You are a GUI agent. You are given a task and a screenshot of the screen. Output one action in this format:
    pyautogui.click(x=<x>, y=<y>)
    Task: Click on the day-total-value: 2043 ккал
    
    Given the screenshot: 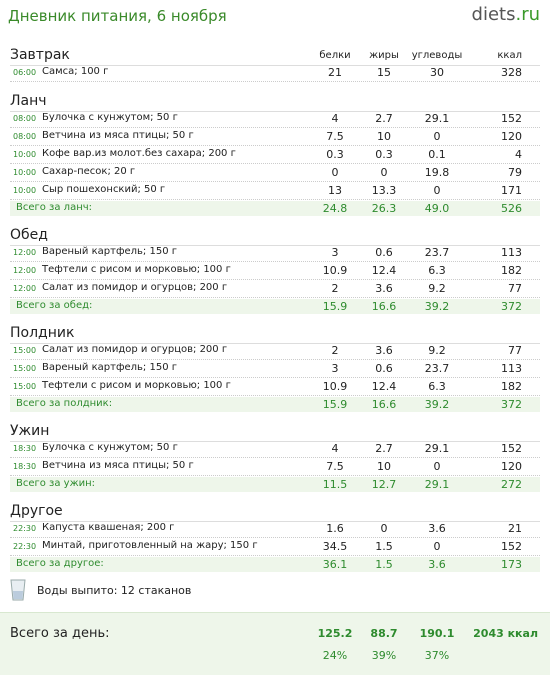 What is the action you would take?
    pyautogui.click(x=505, y=633)
    